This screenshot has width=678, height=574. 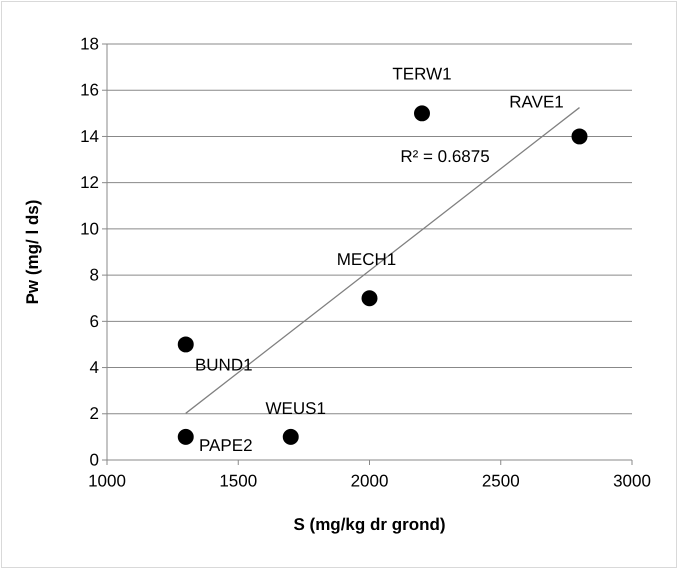 What do you see at coordinates (501, 481) in the screenshot?
I see `x-tick-label: 2500` at bounding box center [501, 481].